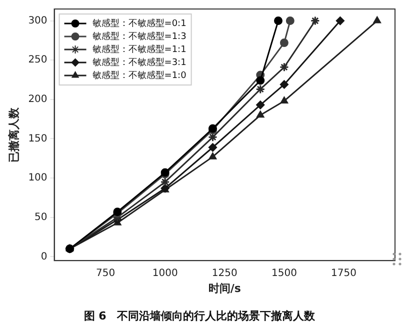 The height and width of the screenshot is (333, 411). What do you see at coordinates (343, 274) in the screenshot?
I see `x-tick-label: 1750` at bounding box center [343, 274].